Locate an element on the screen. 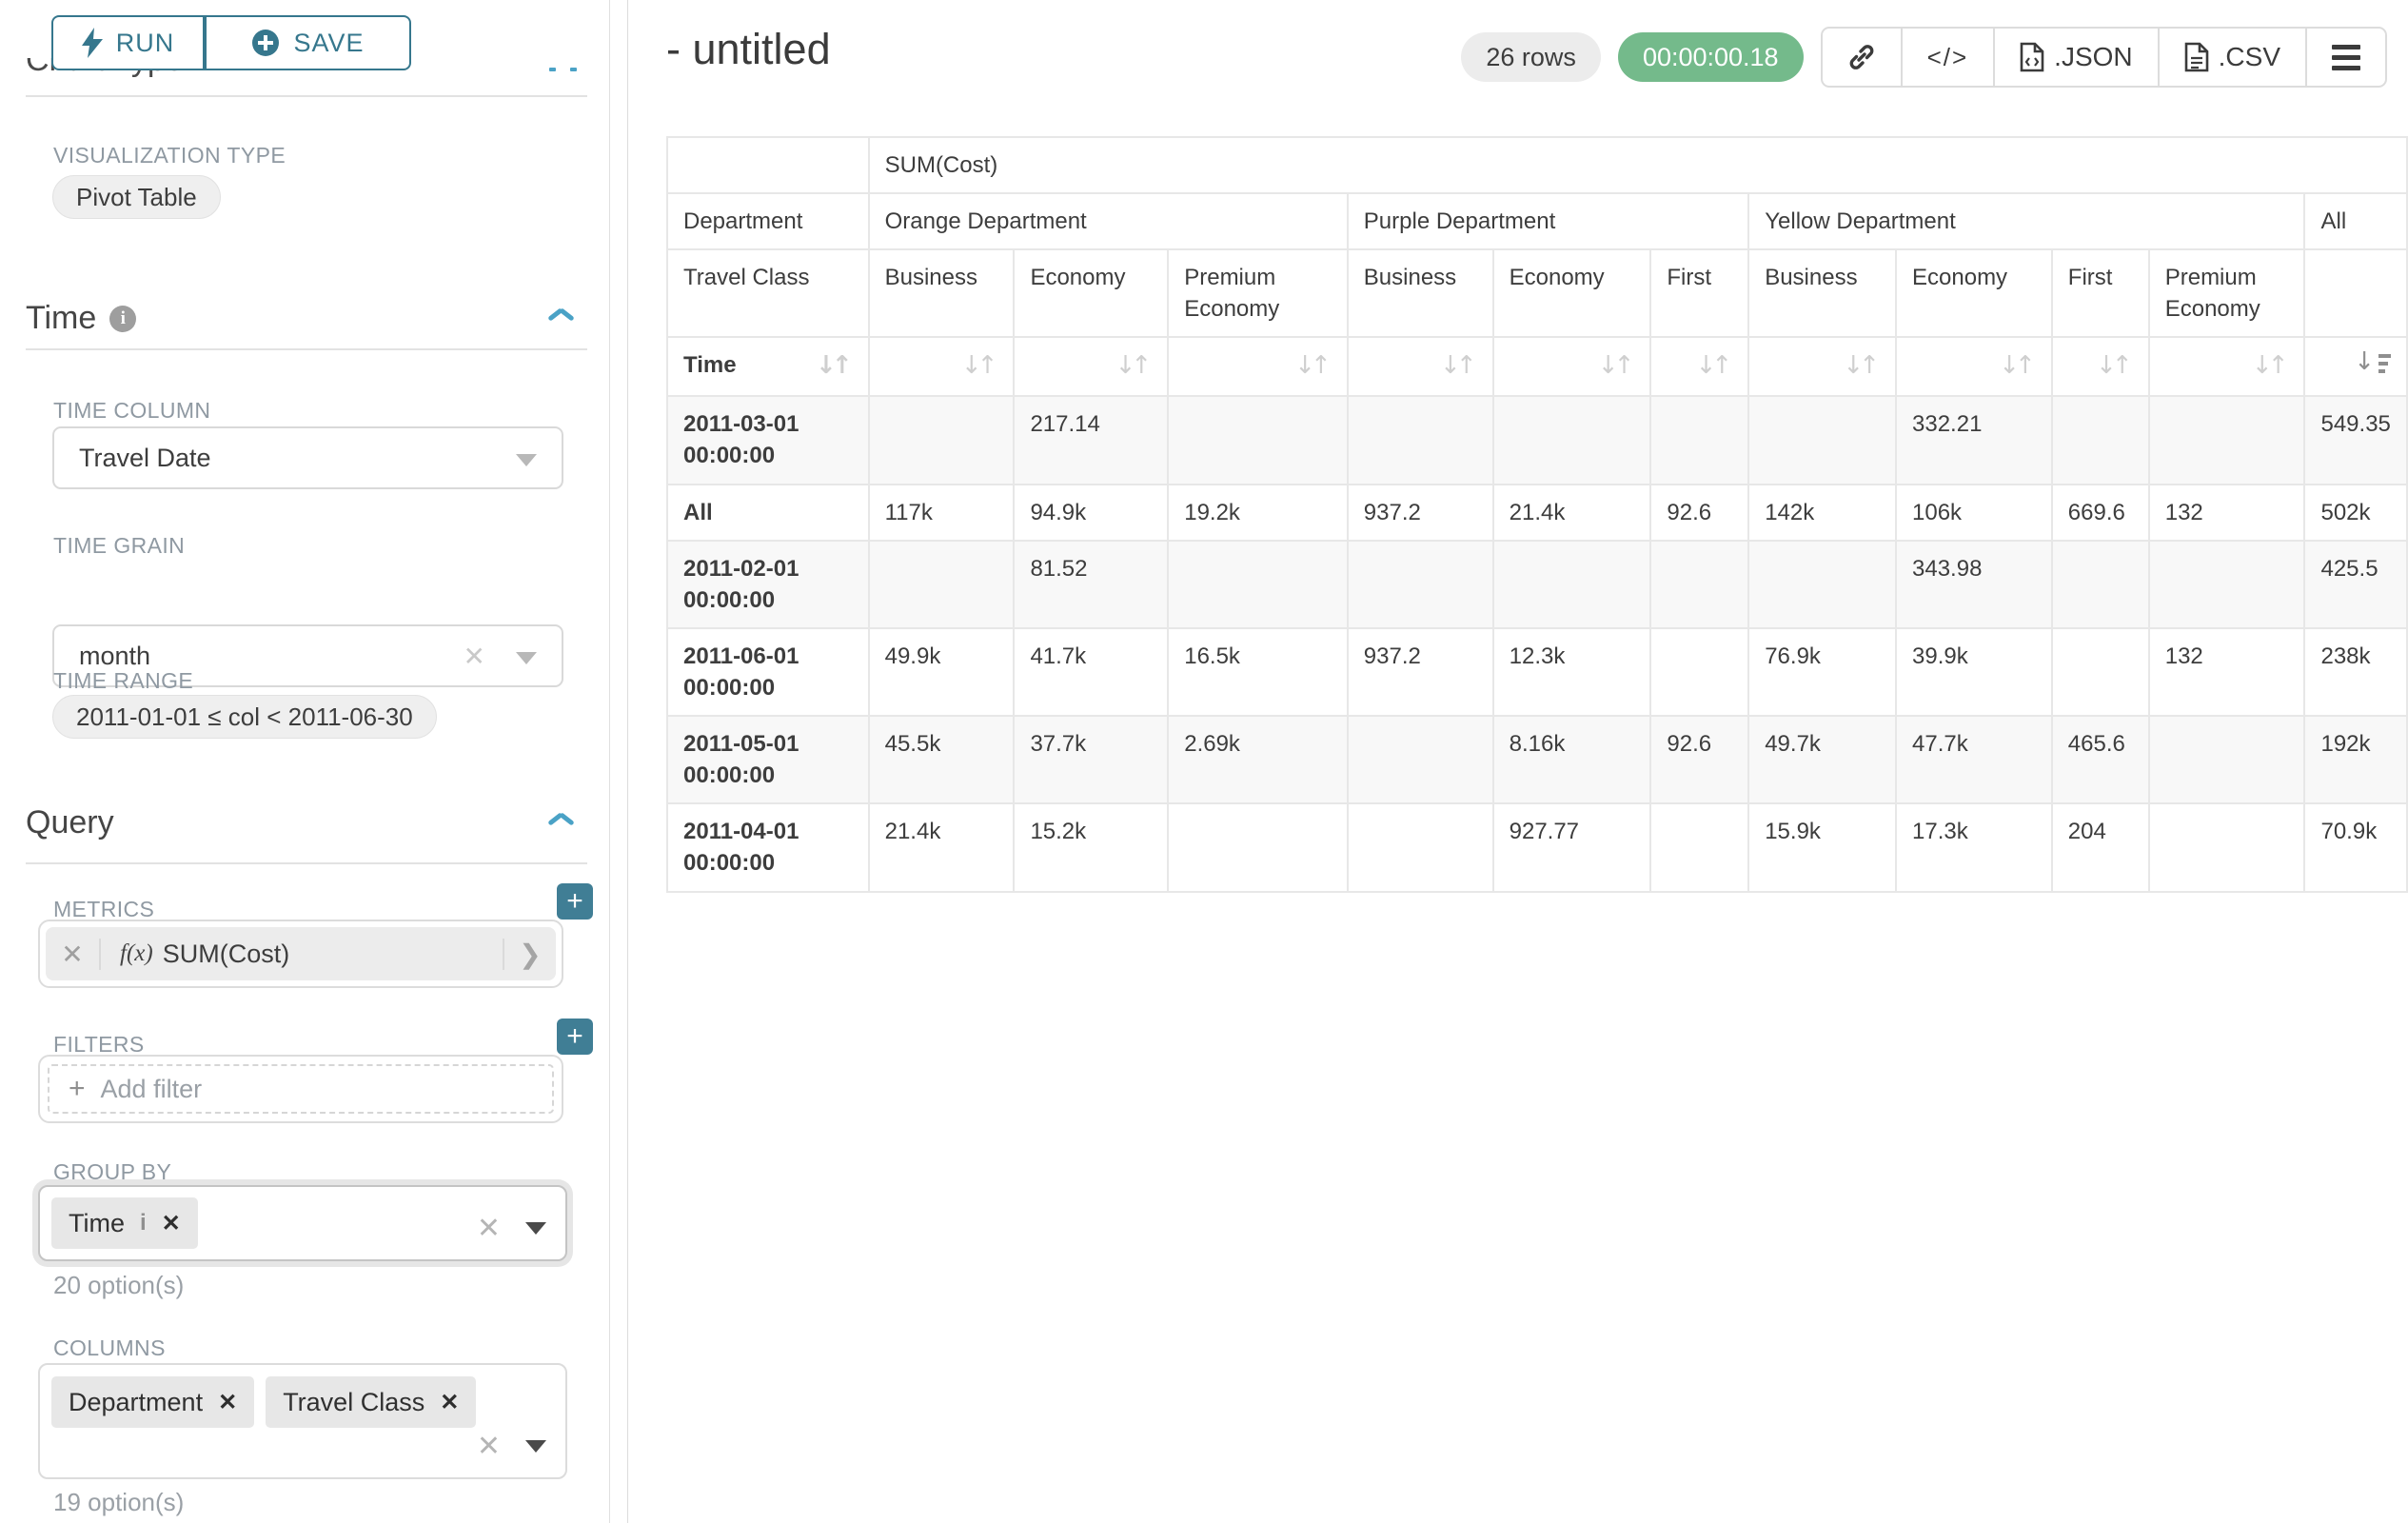  pivot-row-label: 2011-02-01 00:00:00 is located at coordinates (768, 584).